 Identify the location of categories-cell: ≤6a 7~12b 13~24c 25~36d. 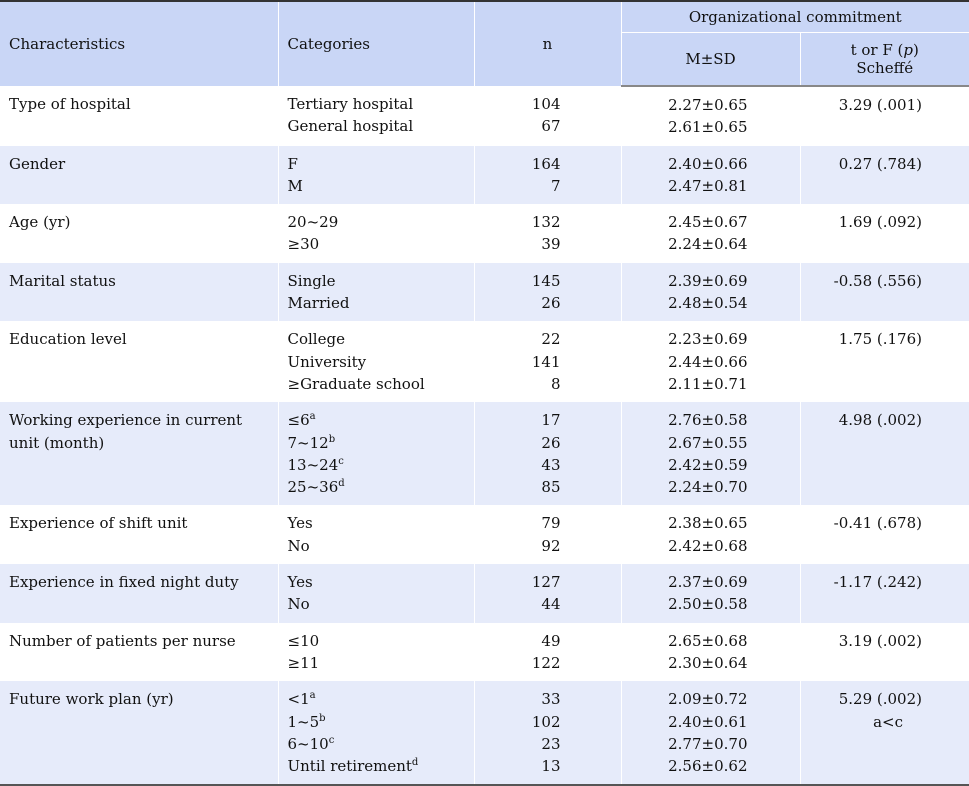
(375, 454).